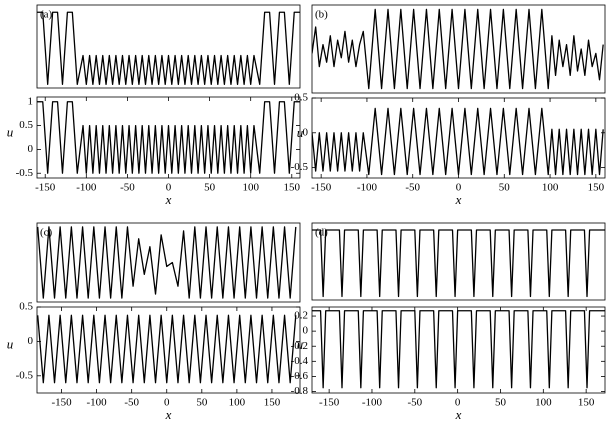  I want to click on subplot: (d), so click(458, 261).